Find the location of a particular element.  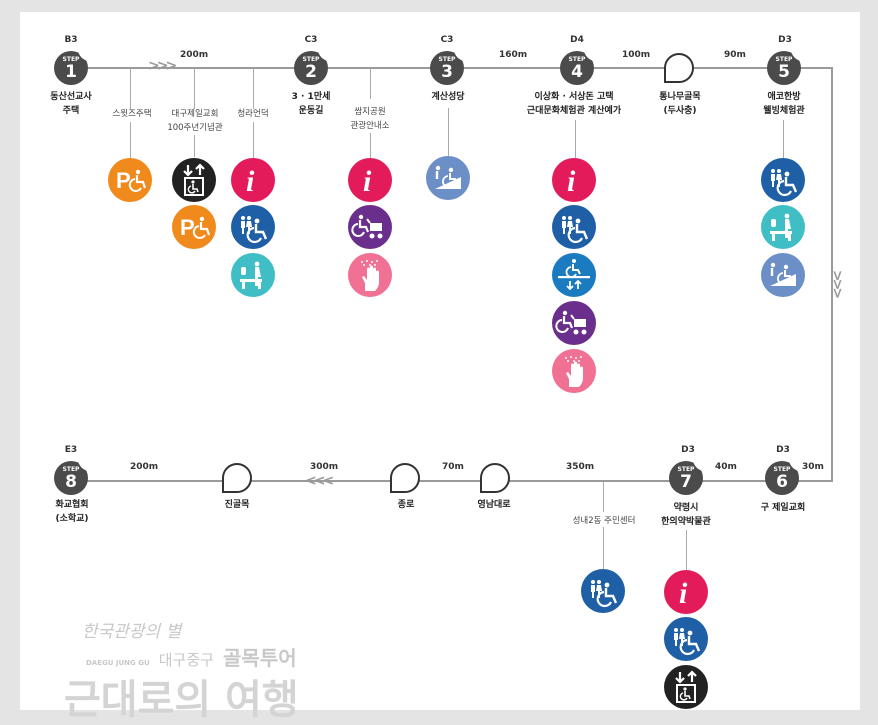

step-4-marker: STEP 4 is located at coordinates (578, 67).